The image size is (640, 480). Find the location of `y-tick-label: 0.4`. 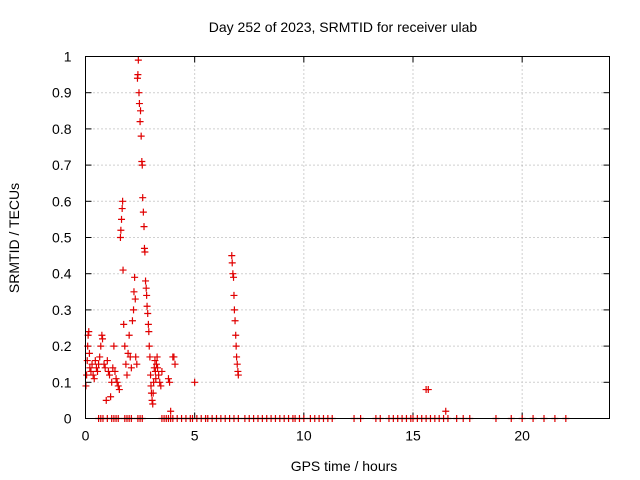

y-tick-label: 0.4 is located at coordinates (62, 274).